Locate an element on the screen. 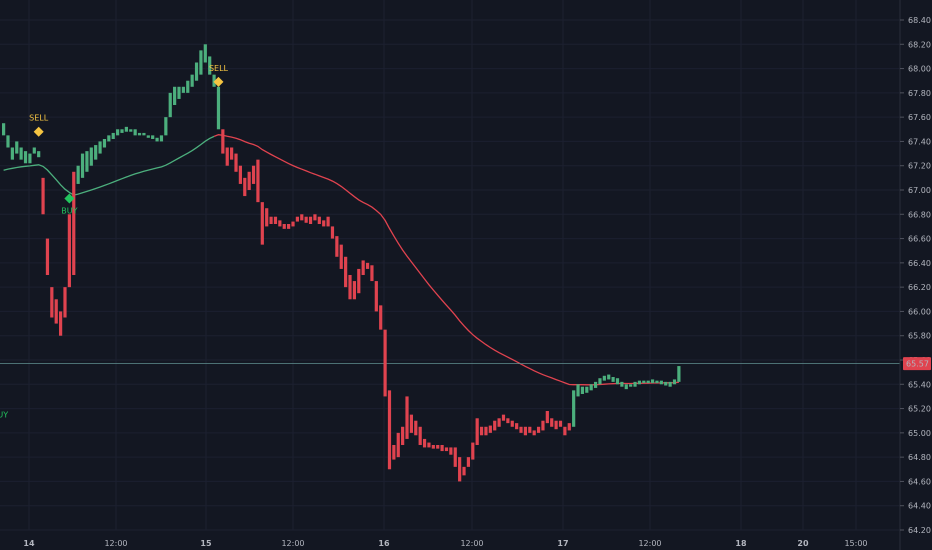 This screenshot has width=932, height=550. y-tick-label: 68.20 is located at coordinates (919, 44).